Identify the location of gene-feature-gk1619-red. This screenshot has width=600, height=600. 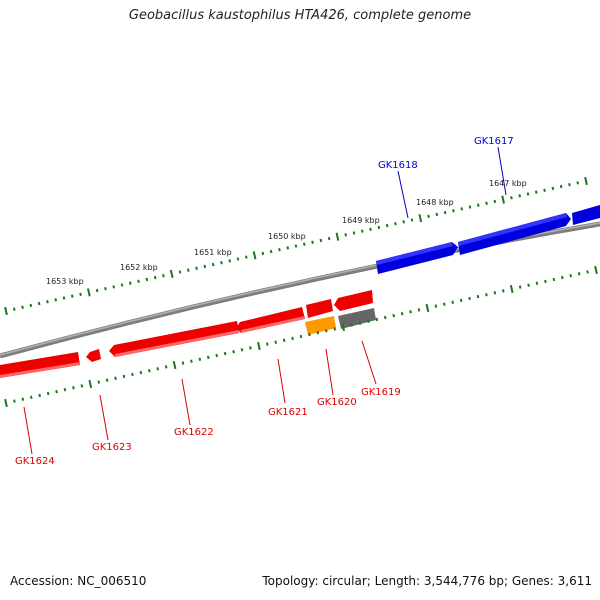
(353, 300).